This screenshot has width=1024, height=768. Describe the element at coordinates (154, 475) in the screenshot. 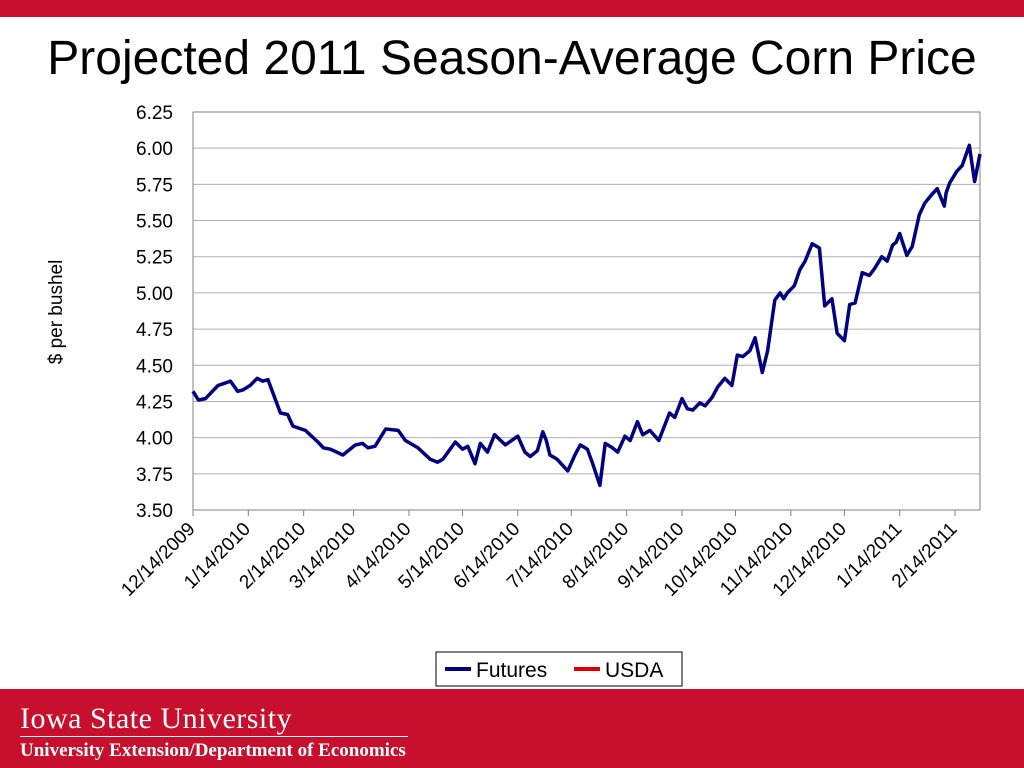

I see `y-tick-label: 3.75` at that location.